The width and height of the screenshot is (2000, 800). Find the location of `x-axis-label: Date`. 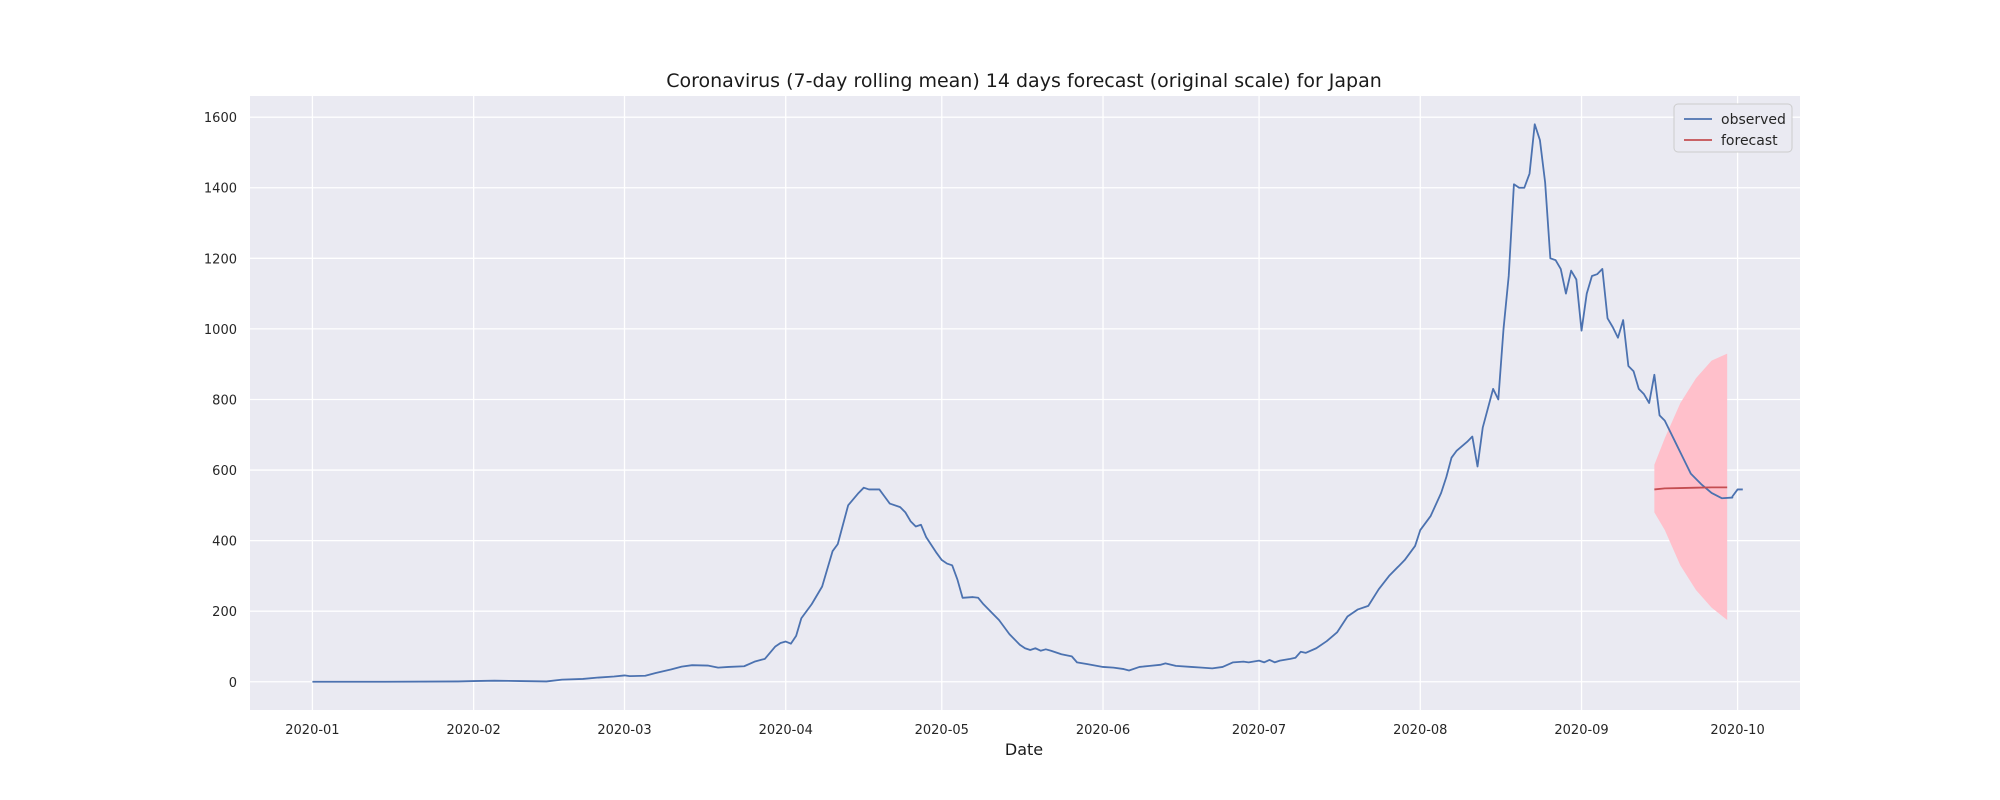

x-axis-label: Date is located at coordinates (1024, 749).